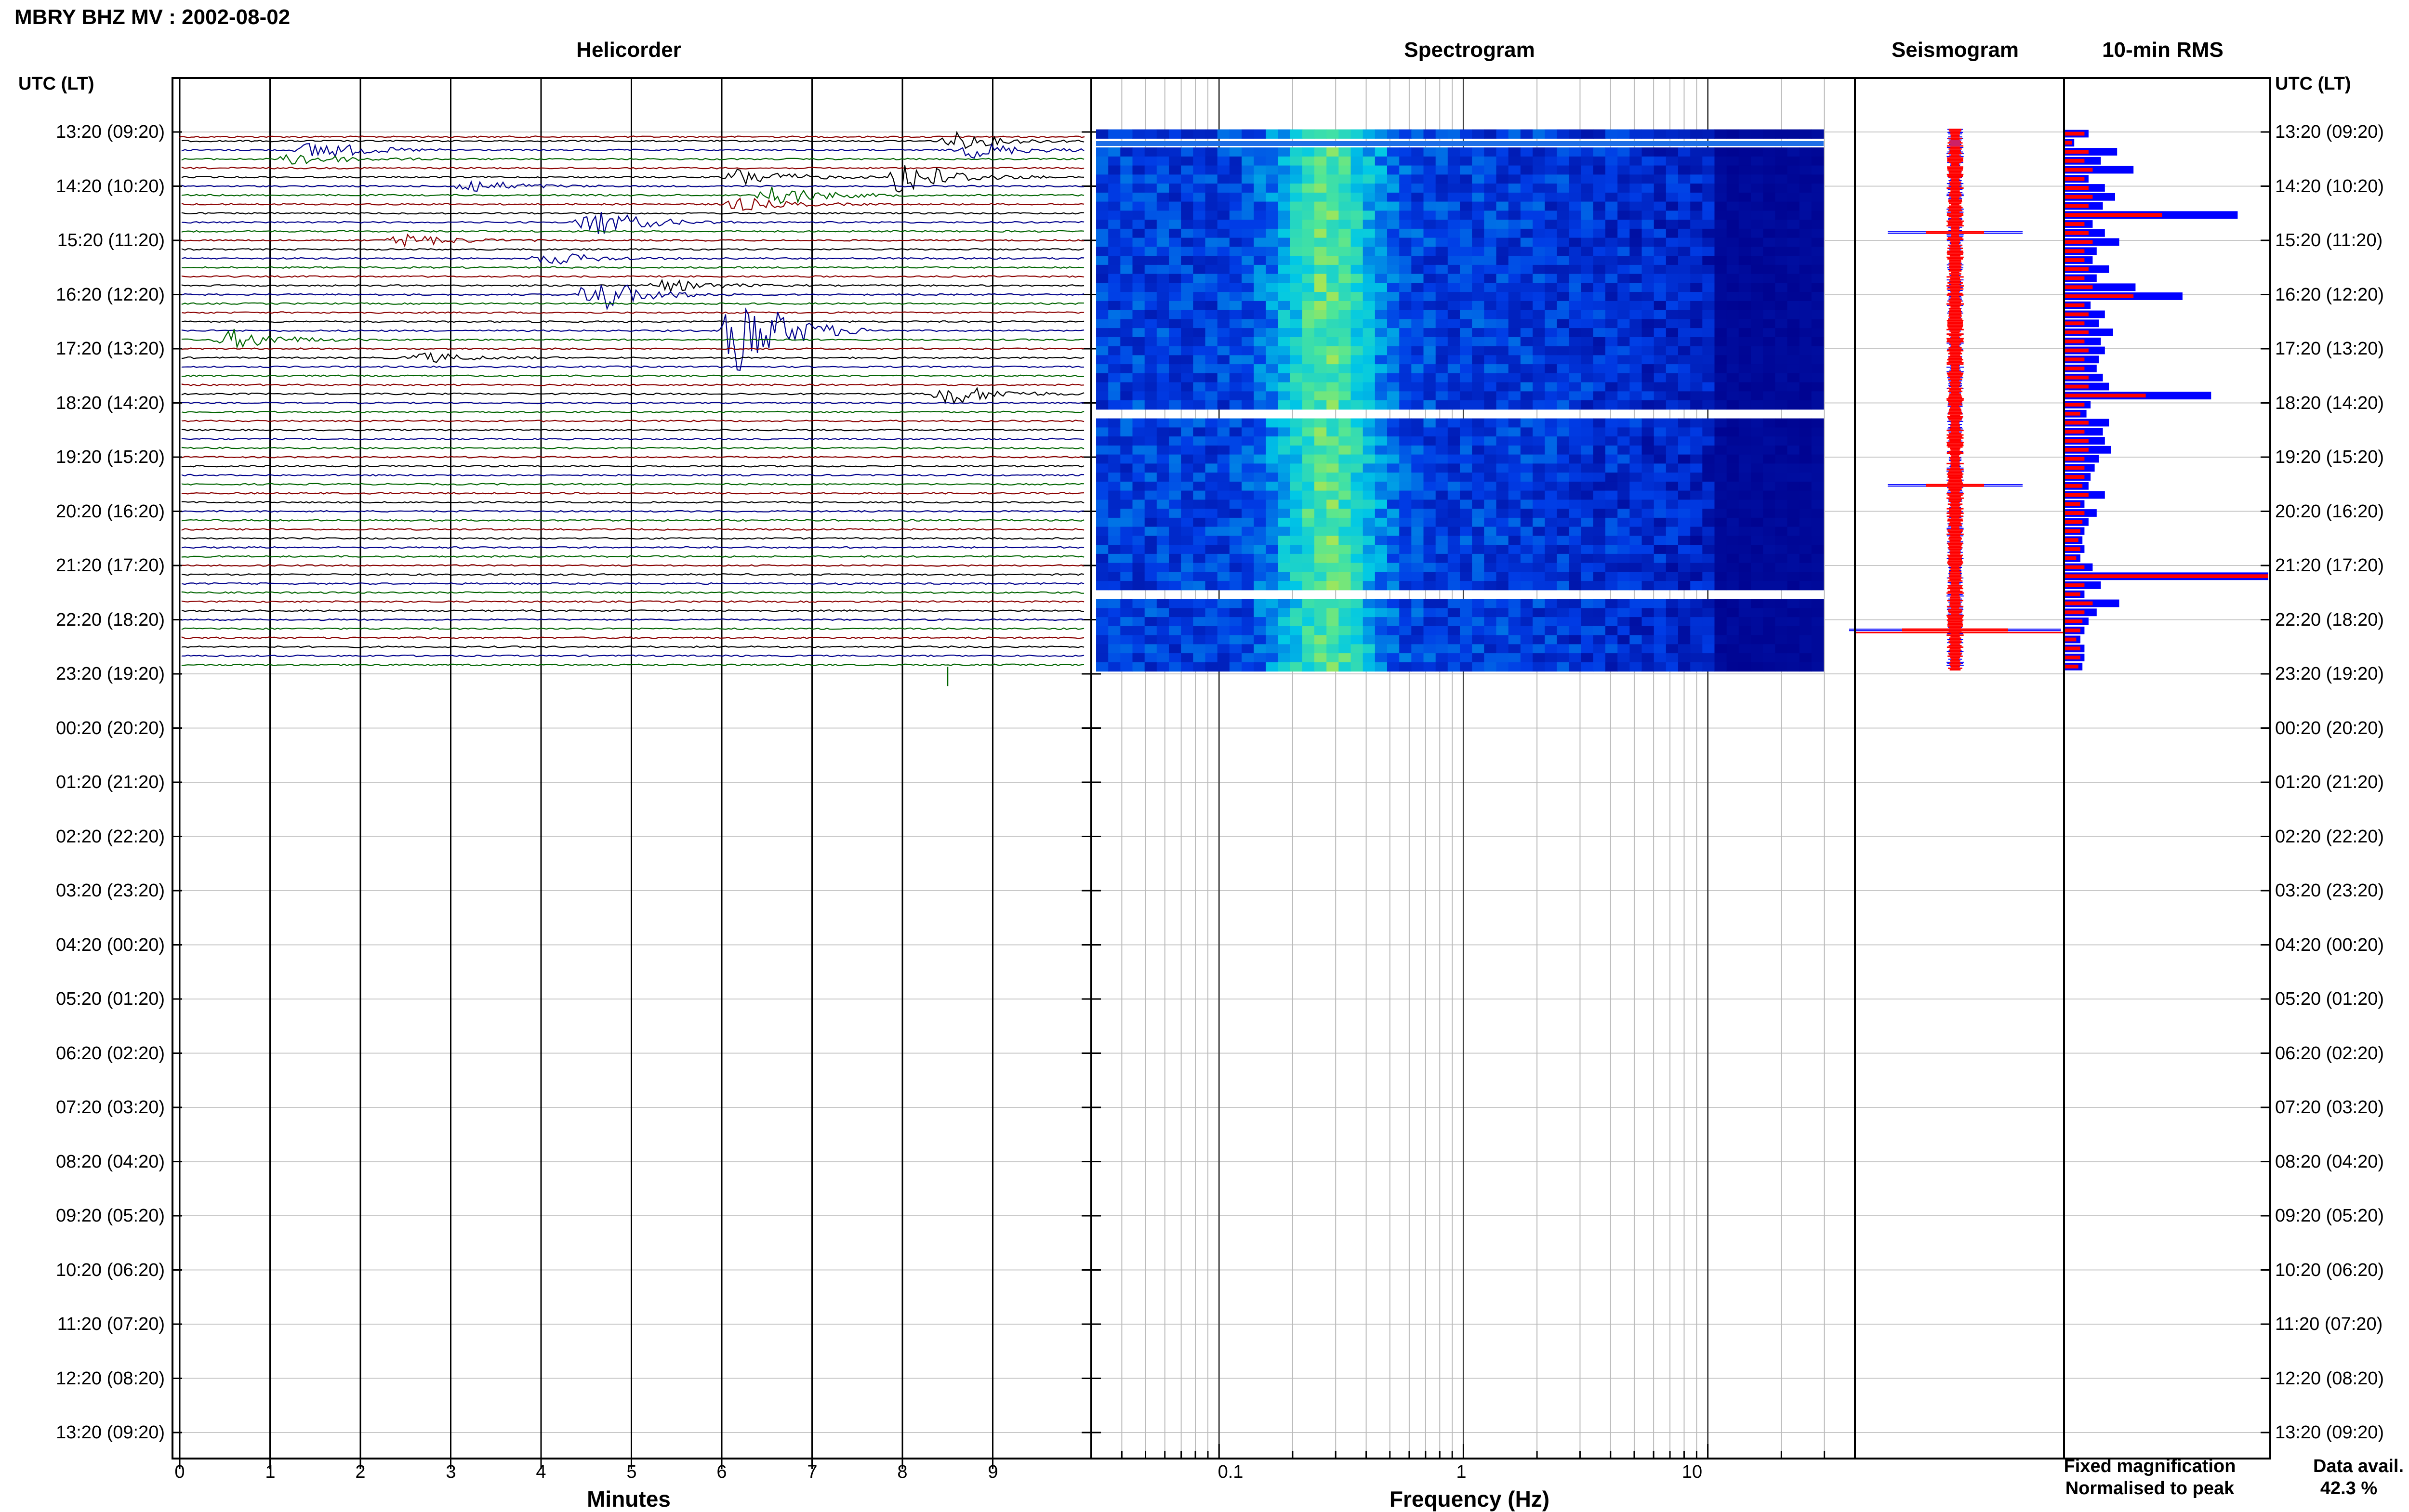 The image size is (2409, 1512). I want to click on time-tick-right: 14:20 (10:20), so click(2329, 186).